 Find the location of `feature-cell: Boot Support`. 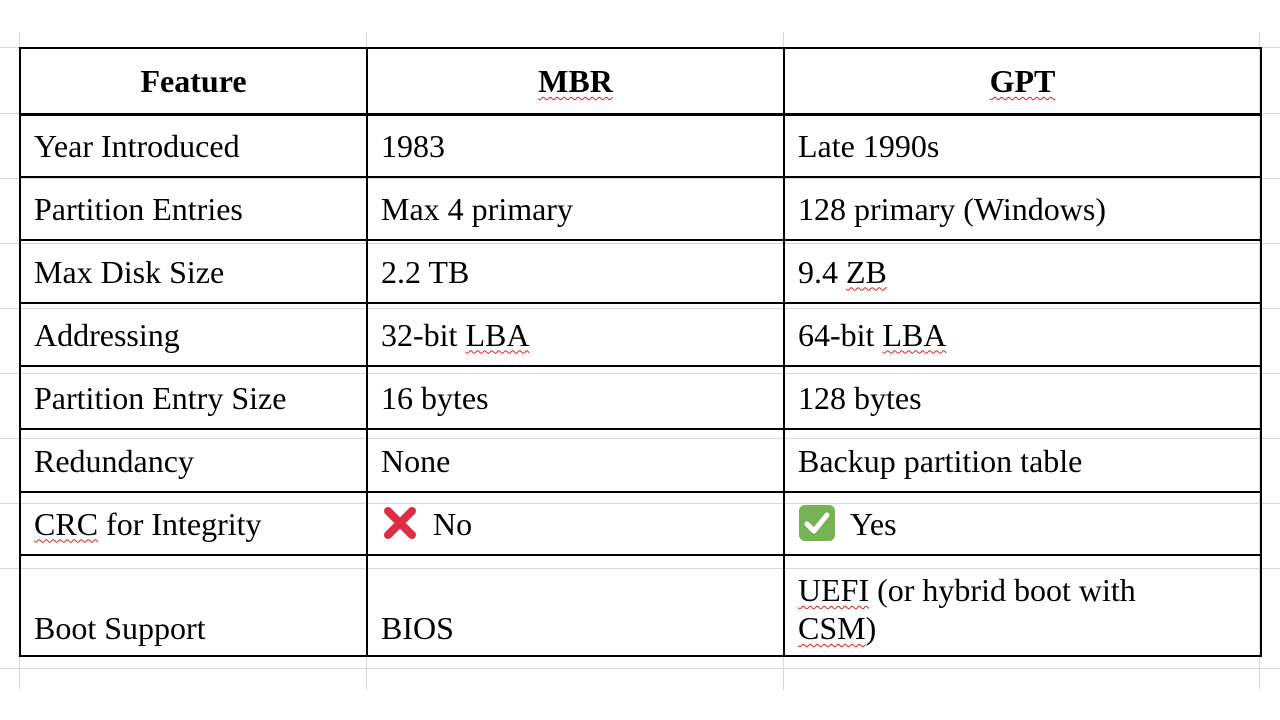

feature-cell: Boot Support is located at coordinates (193, 605).